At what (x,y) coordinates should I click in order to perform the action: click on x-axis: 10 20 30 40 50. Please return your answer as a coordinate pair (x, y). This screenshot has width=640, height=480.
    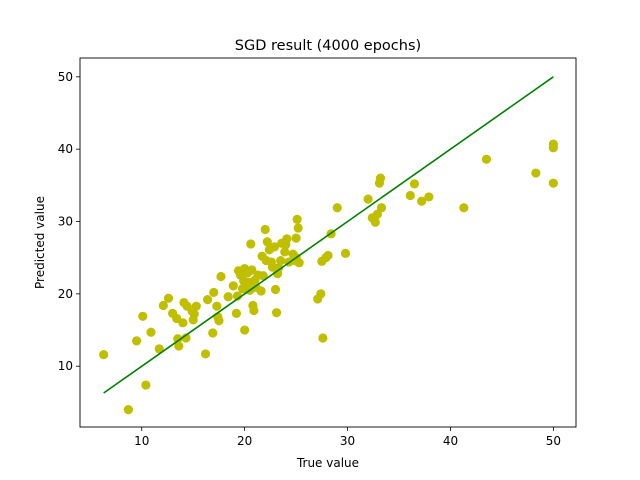
    Looking at the image, I should click on (347, 437).